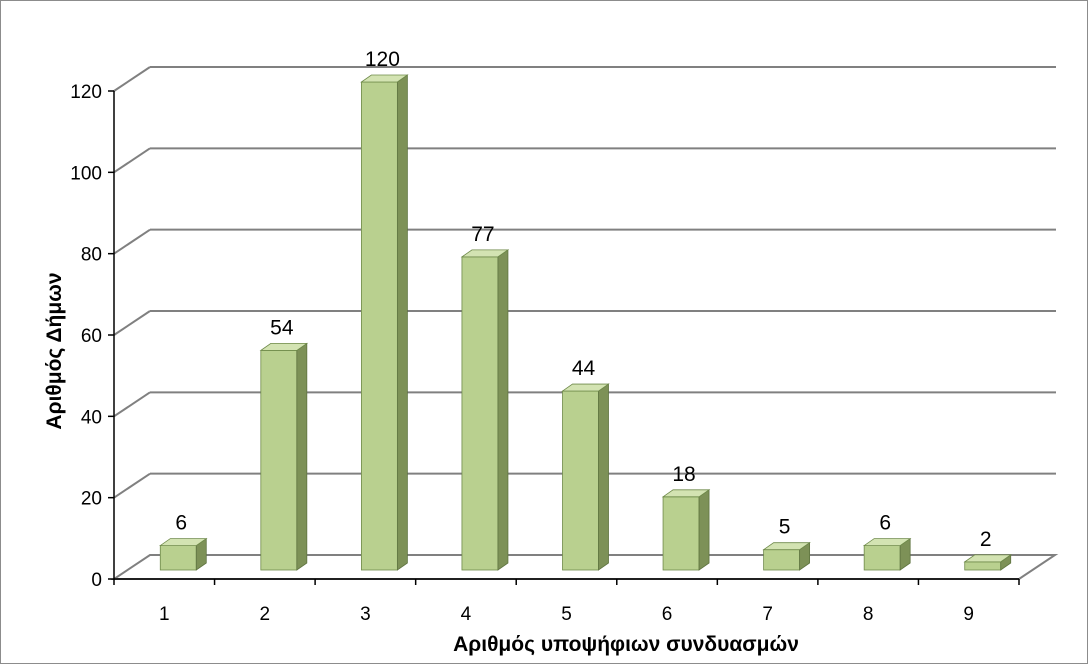 The width and height of the screenshot is (1088, 665). I want to click on x-tick-label: 3, so click(365, 614).